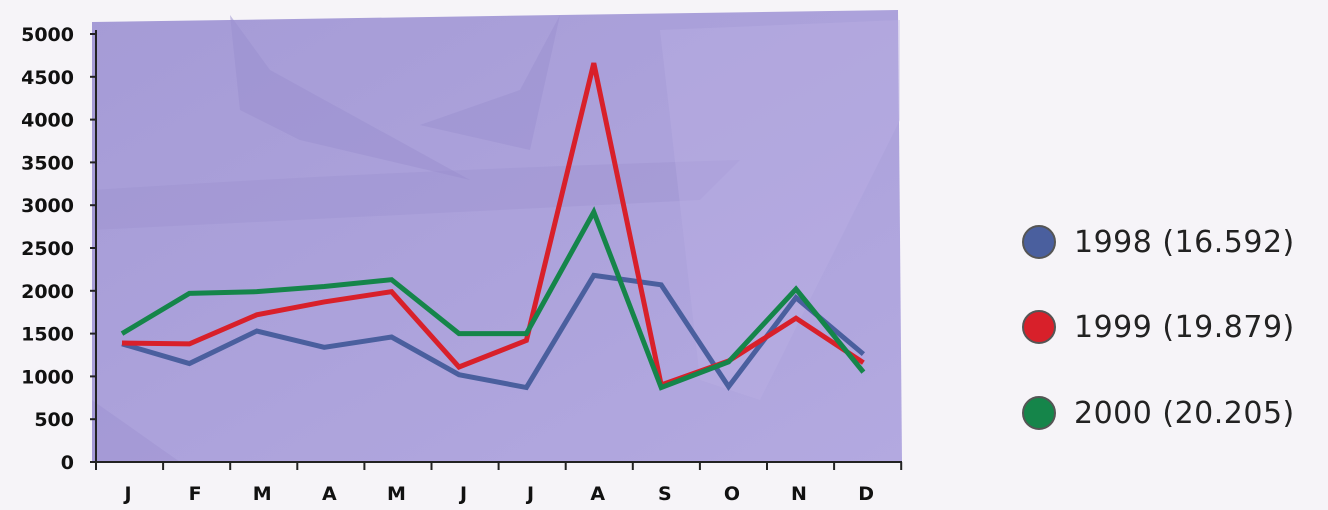  What do you see at coordinates (47, 163) in the screenshot?
I see `y-tick-label: 3500` at bounding box center [47, 163].